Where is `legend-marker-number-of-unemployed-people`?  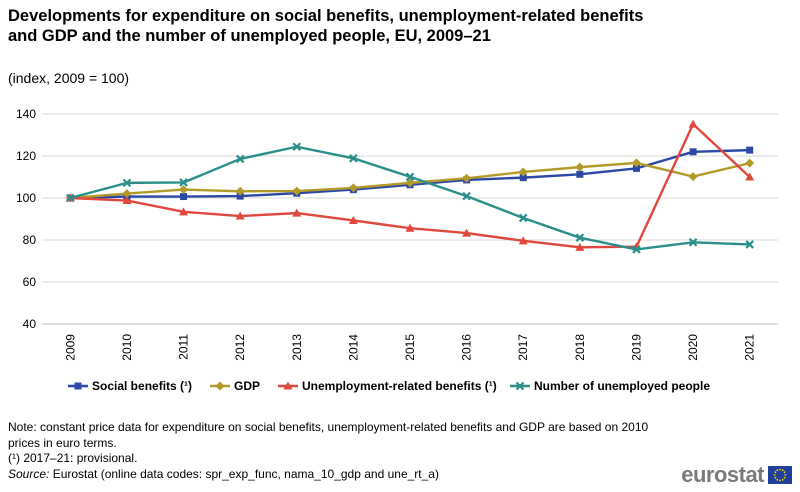
legend-marker-number-of-unemployed-people is located at coordinates (520, 386).